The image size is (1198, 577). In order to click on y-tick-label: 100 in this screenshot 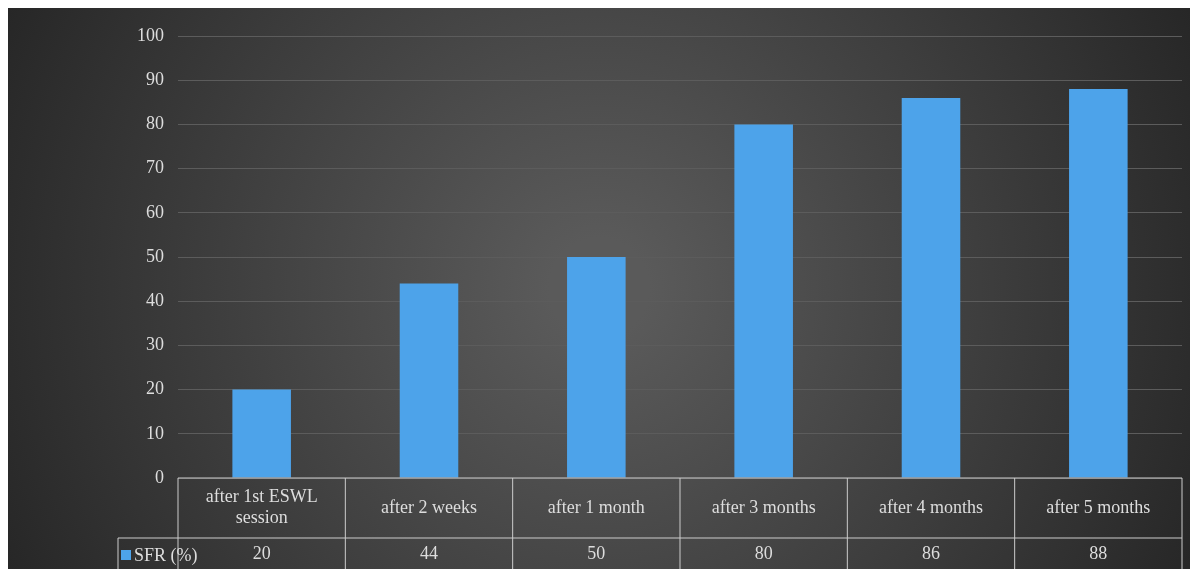, I will do `click(150, 34)`.